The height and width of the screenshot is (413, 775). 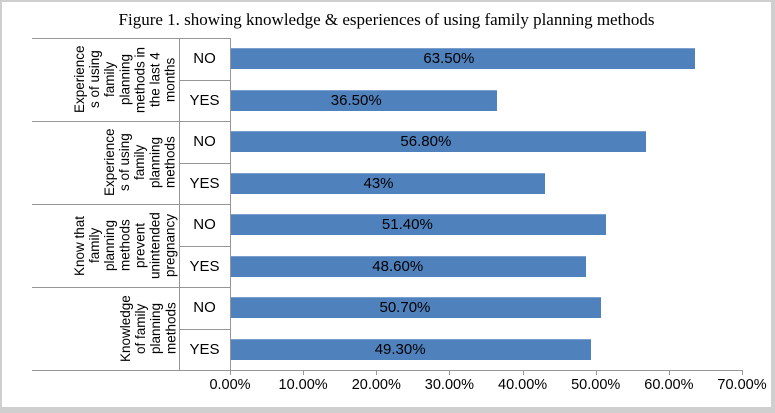 I want to click on label-column-divider-line, so click(x=179, y=204).